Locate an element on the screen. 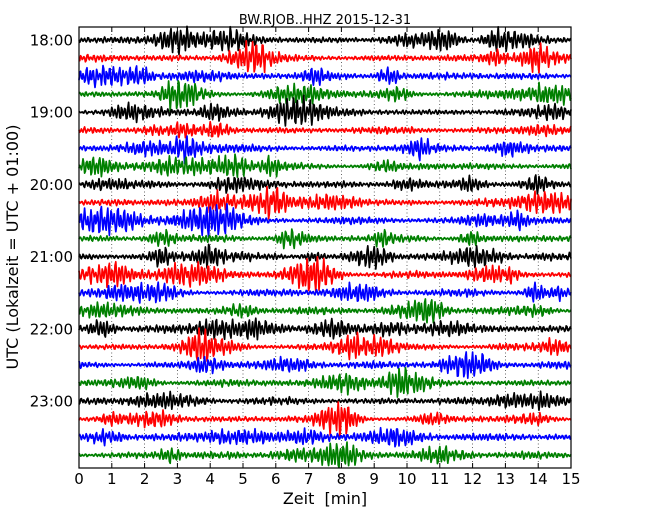 This screenshot has height=520, width=650. x-tick-label-4: 4 is located at coordinates (210, 479).